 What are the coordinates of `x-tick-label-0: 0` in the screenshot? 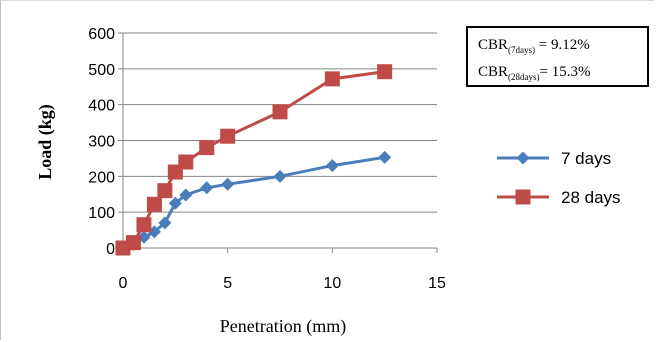 It's located at (123, 283).